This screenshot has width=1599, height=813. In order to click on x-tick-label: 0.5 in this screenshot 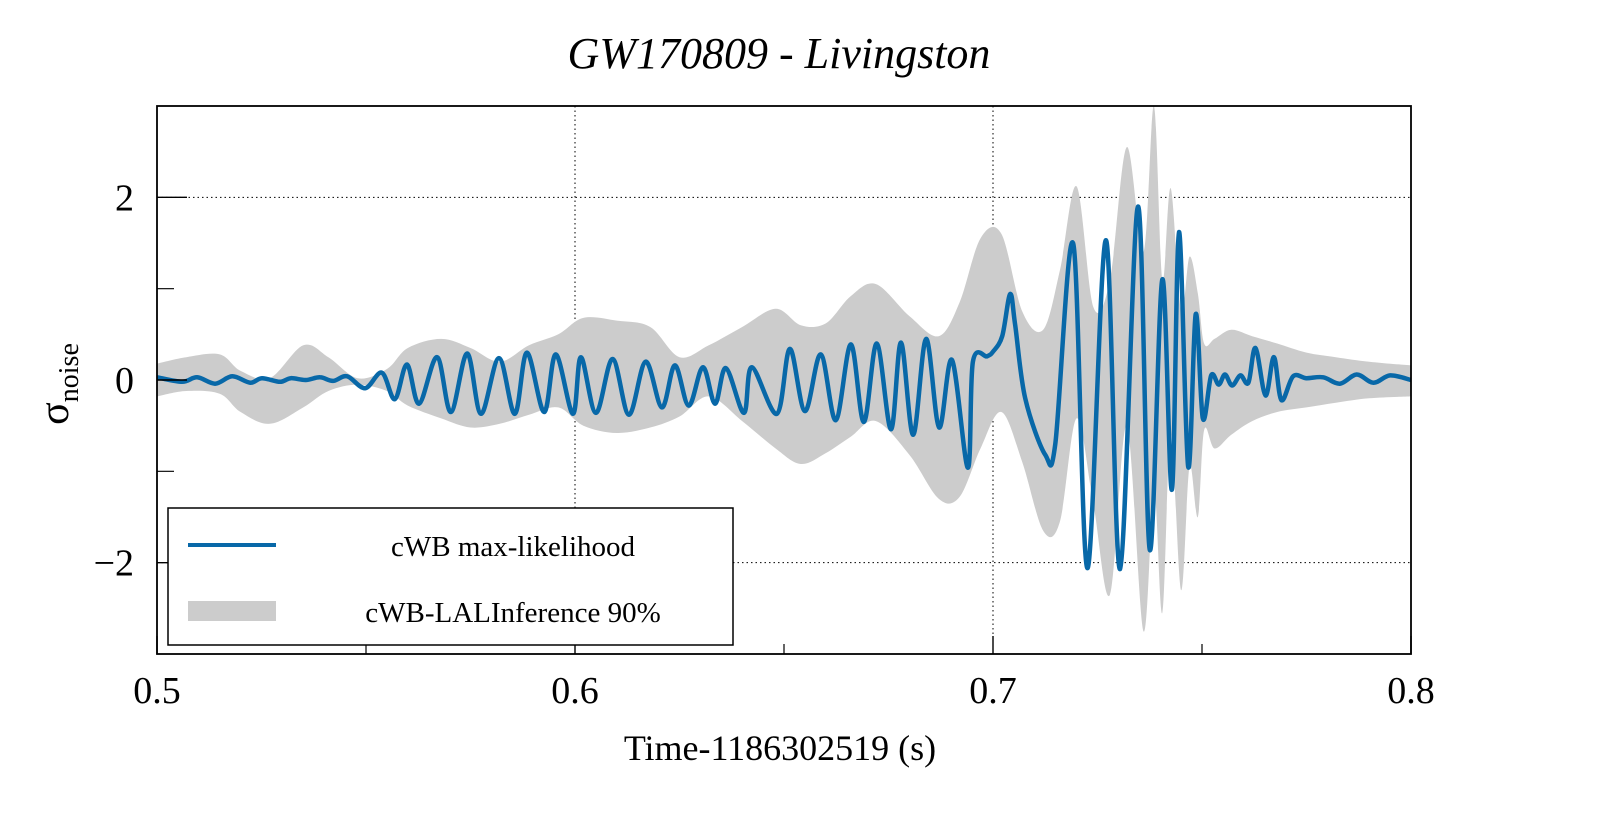, I will do `click(157, 691)`.